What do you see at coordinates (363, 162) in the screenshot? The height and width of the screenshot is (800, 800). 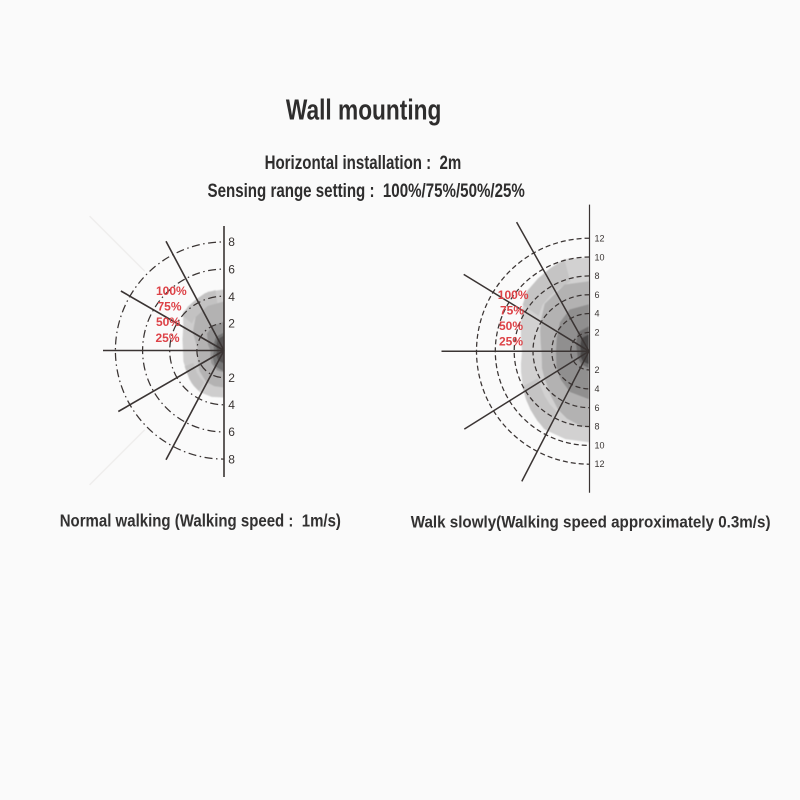 I see `svg-text: Horizontal installation : 2m` at bounding box center [363, 162].